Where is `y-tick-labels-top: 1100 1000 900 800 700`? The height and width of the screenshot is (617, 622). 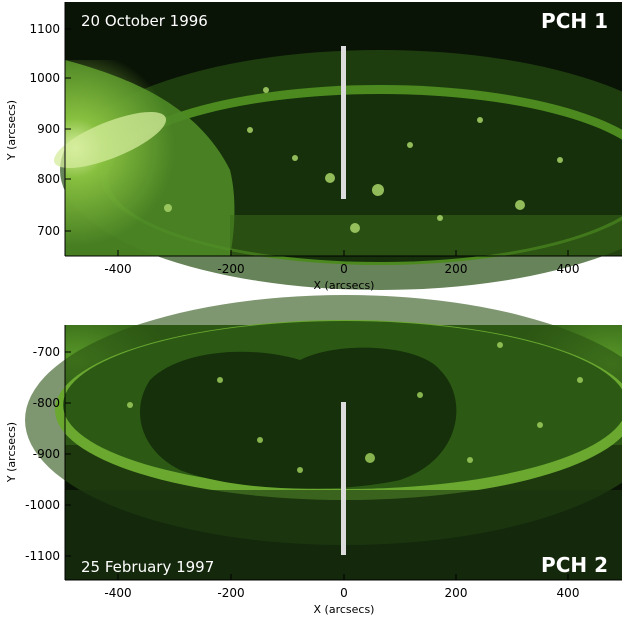
y-tick-labels-top: 1100 1000 900 800 700 is located at coordinates (44, 130).